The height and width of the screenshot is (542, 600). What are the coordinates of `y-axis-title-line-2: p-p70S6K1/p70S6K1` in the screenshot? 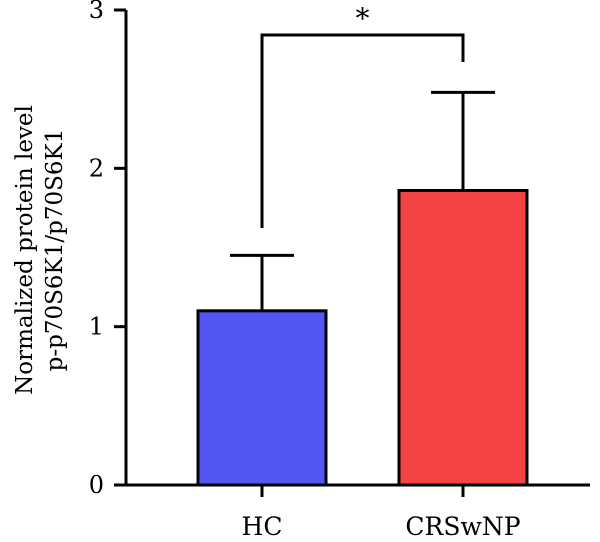 It's located at (55, 250).